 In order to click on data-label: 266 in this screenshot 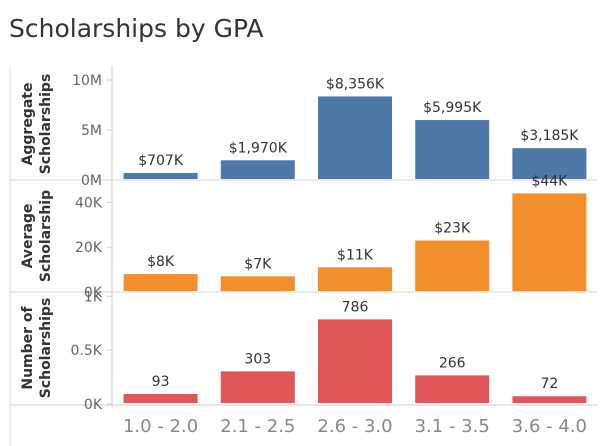, I will do `click(452, 363)`.